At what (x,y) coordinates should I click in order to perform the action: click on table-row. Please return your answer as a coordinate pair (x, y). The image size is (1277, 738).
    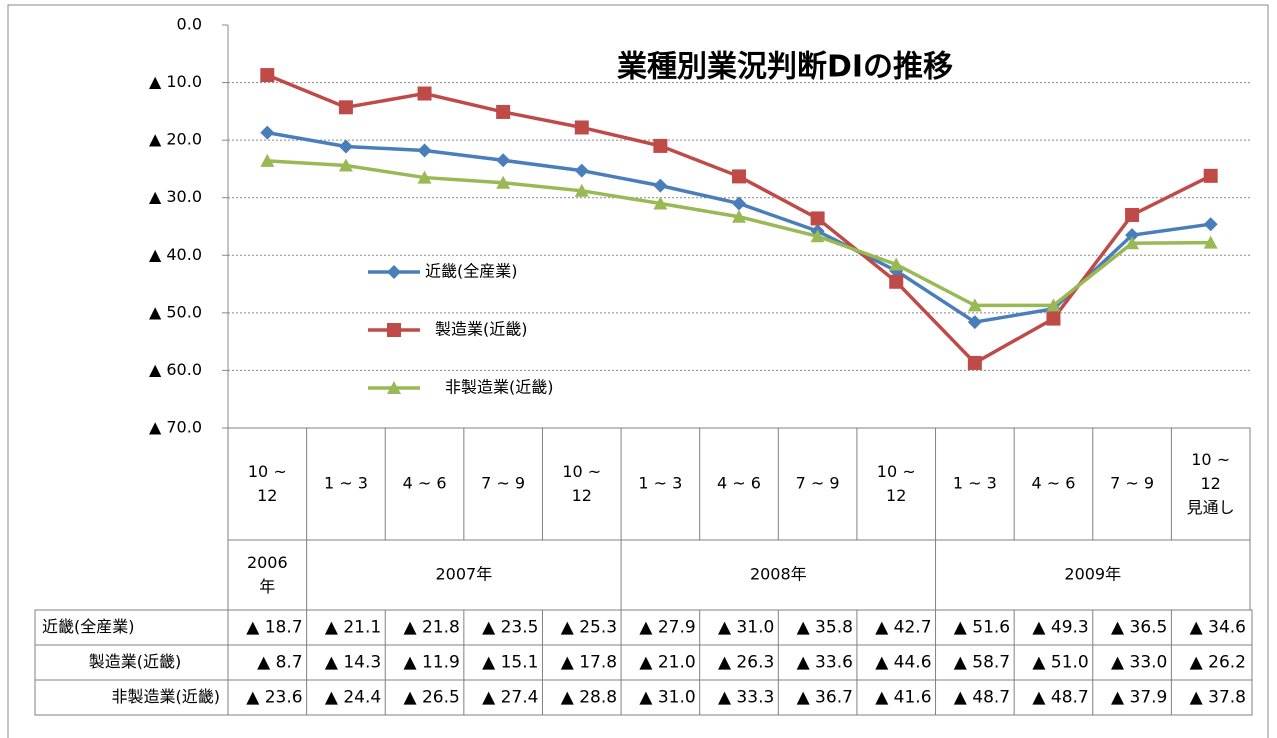
    Looking at the image, I should click on (643, 697).